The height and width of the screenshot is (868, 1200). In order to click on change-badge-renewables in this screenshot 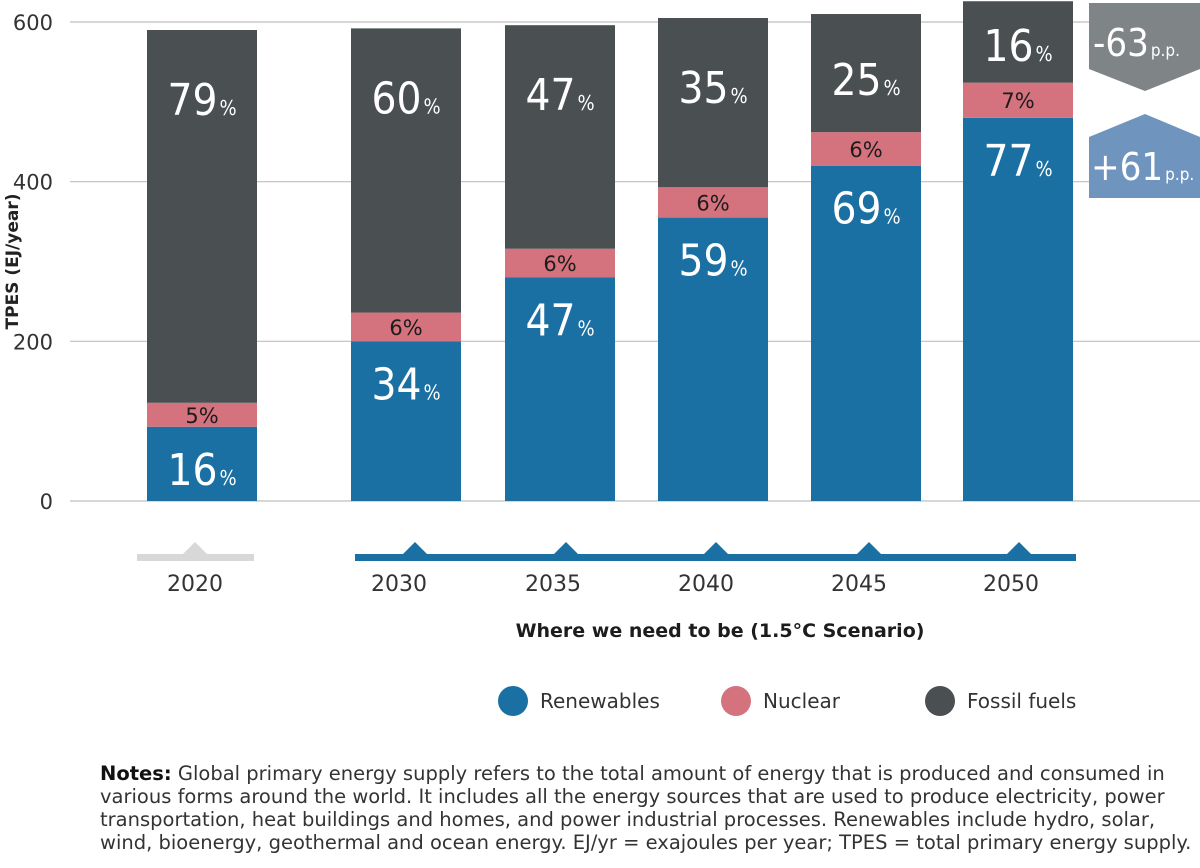, I will do `click(1144, 156)`.